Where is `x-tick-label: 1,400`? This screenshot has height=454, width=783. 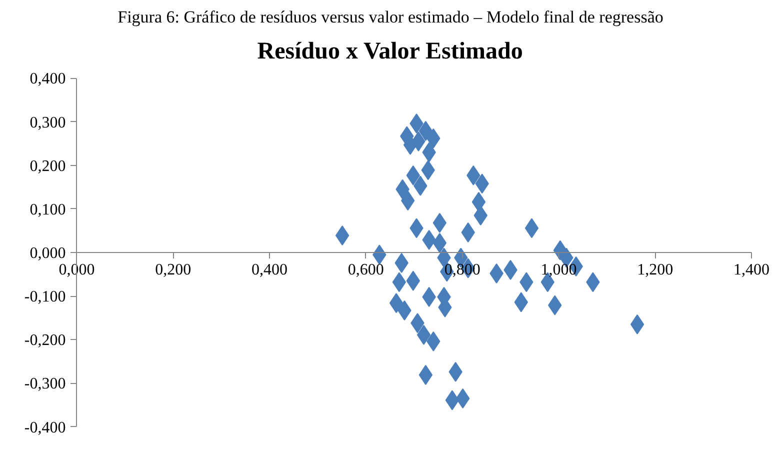 x-tick-label: 1,400 is located at coordinates (752, 270).